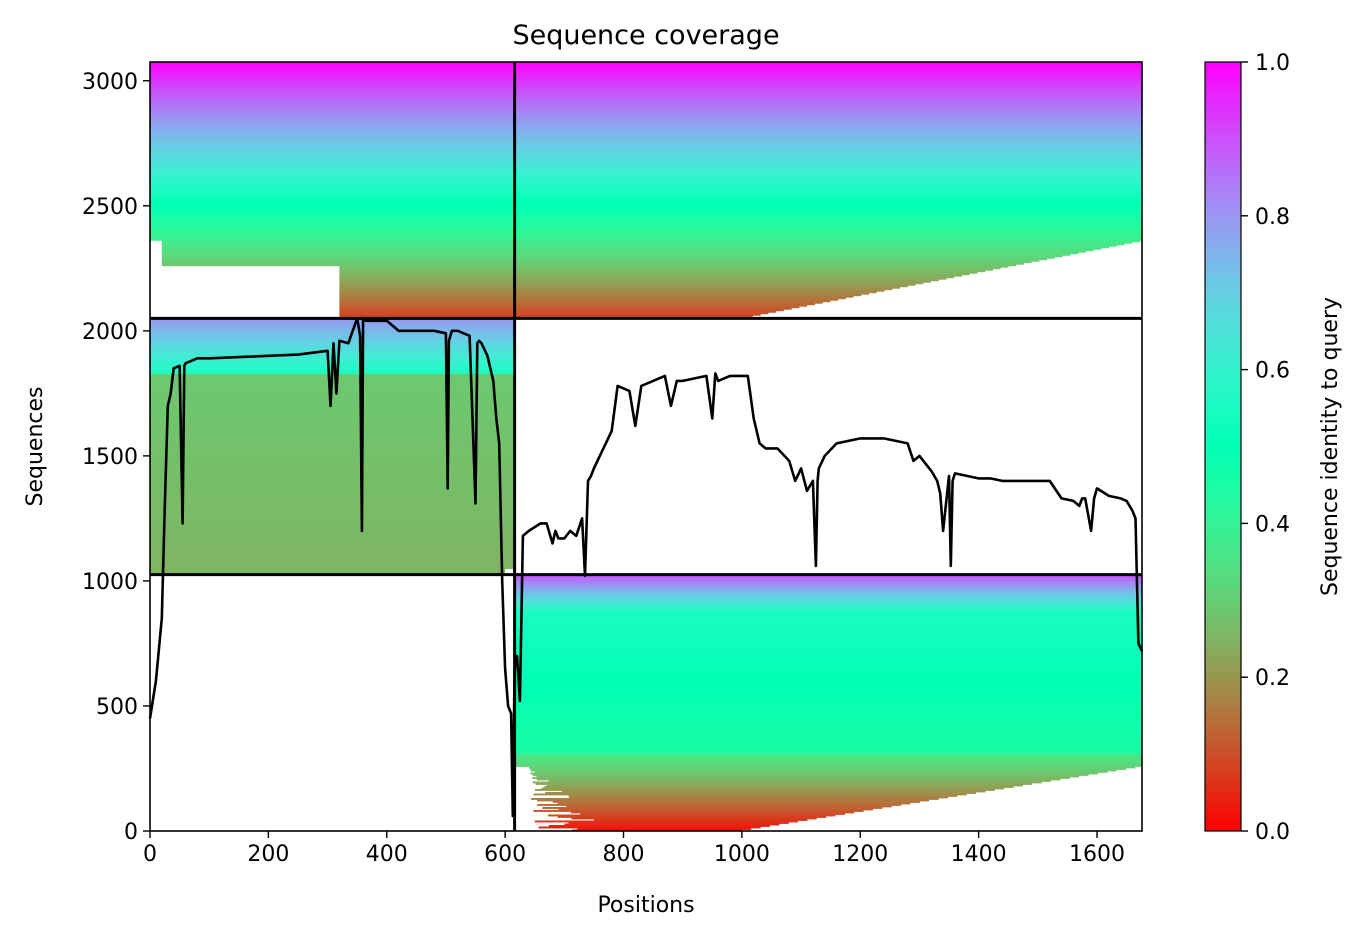 Image resolution: width=1364 pixels, height=939 pixels. I want to click on x-tick-label: 200, so click(268, 854).